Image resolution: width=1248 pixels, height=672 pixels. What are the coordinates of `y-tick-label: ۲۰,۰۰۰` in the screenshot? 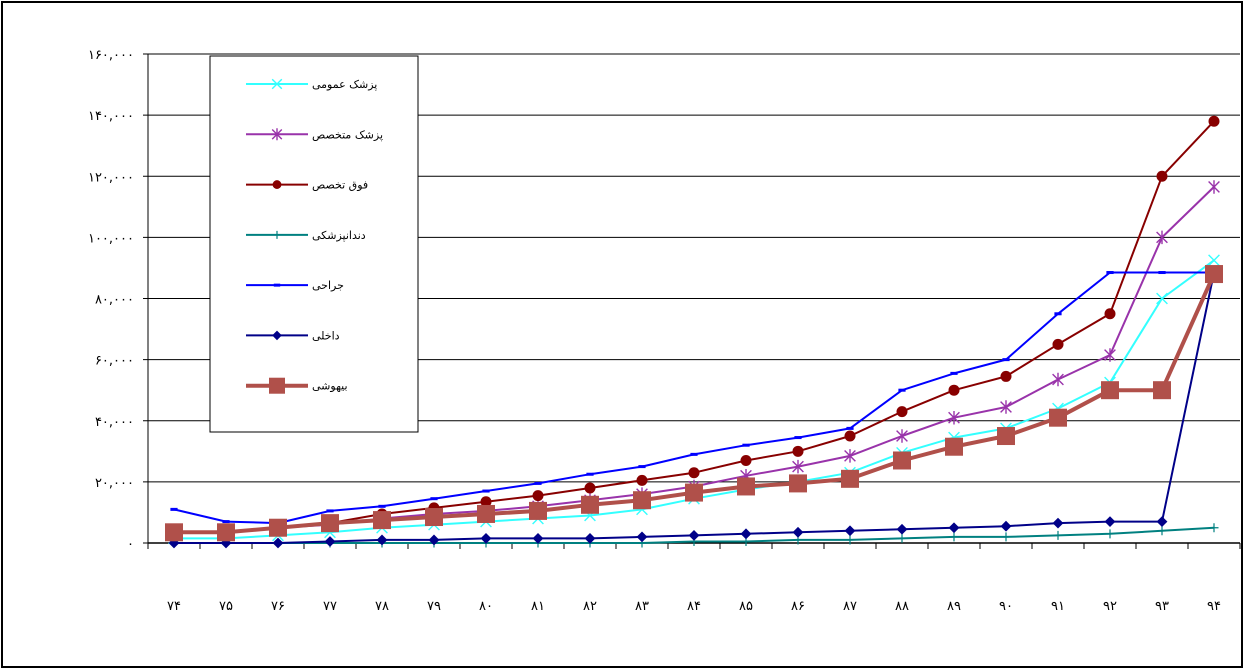 It's located at (114, 483).